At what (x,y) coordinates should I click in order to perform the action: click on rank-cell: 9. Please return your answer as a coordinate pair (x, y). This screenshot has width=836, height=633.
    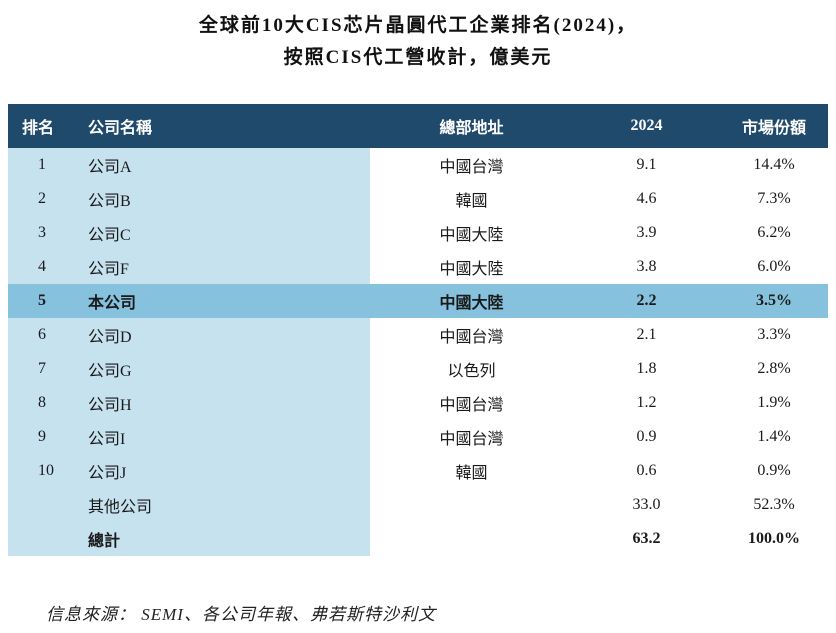
    Looking at the image, I should click on (48, 437).